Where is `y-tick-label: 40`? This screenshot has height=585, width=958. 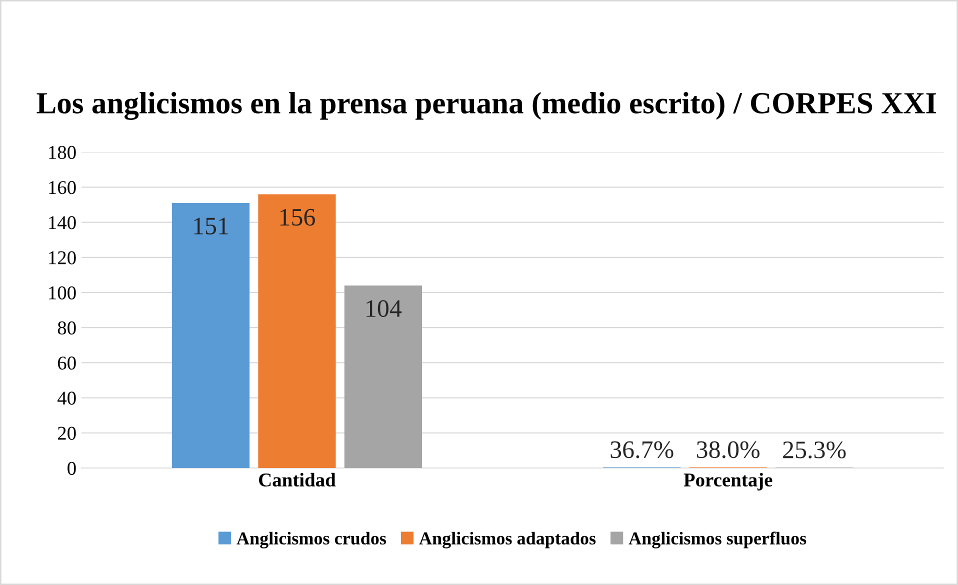
y-tick-label: 40 is located at coordinates (67, 398).